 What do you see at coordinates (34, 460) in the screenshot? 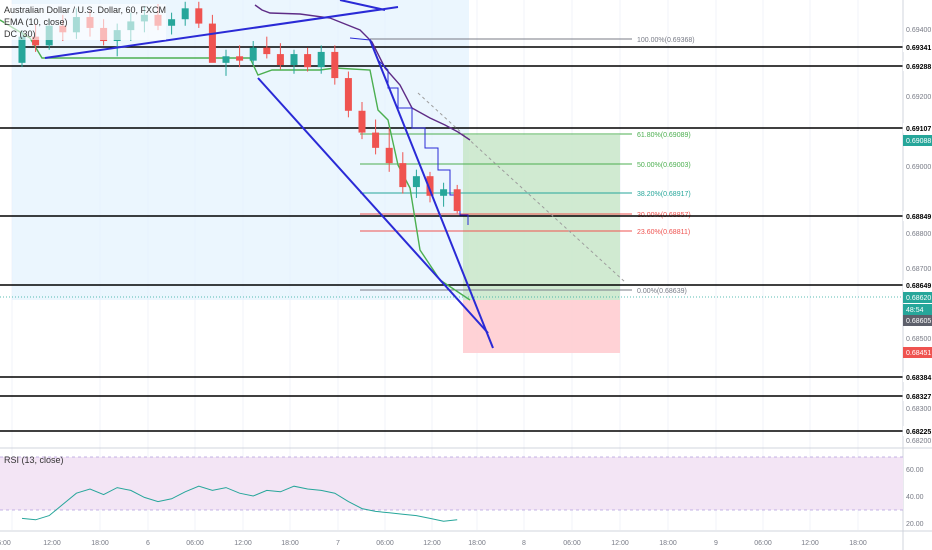
I see `rsi-indicator-label: RSI (13, close)` at bounding box center [34, 460].